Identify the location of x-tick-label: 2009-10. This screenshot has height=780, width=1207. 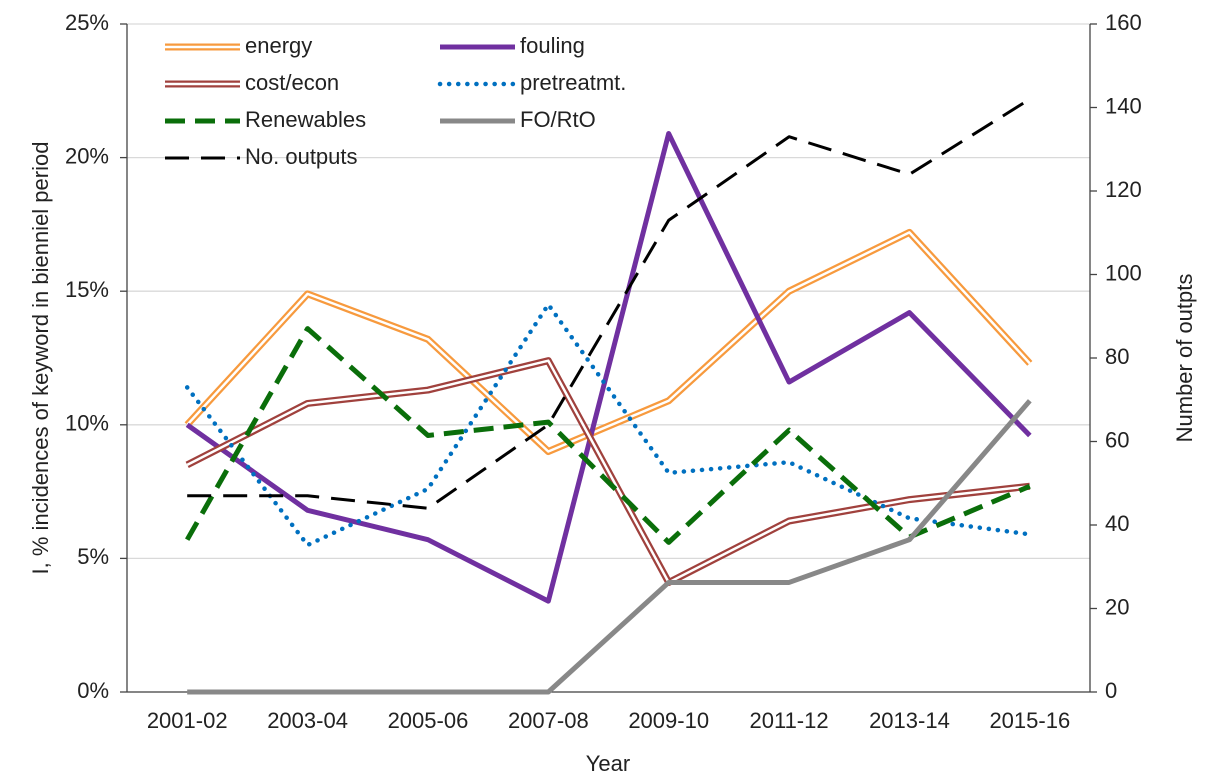
(668, 720).